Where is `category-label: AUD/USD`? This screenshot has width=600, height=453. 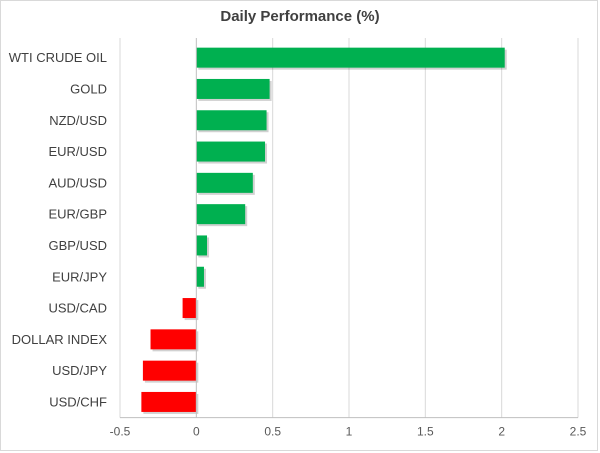 category-label: AUD/USD is located at coordinates (77, 182).